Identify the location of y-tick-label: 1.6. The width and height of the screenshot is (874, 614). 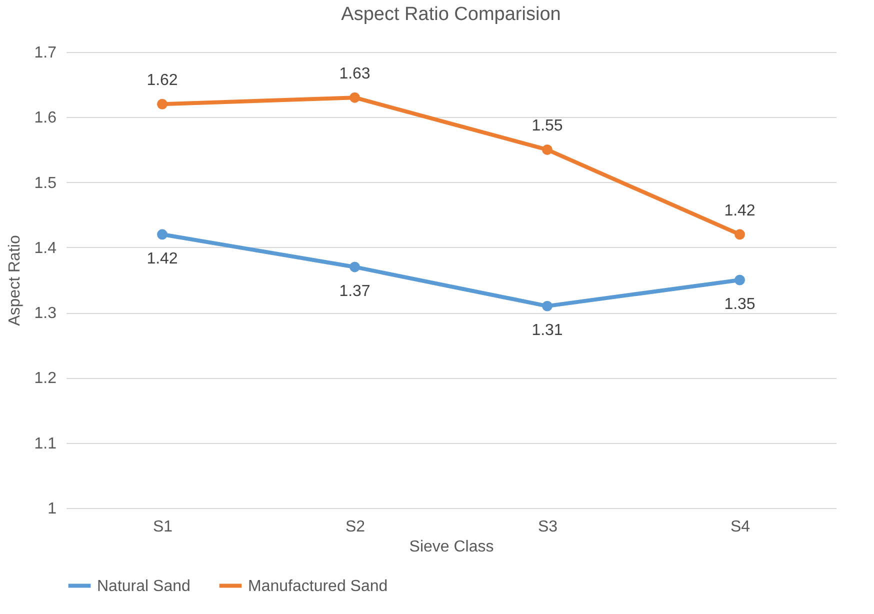
(45, 118).